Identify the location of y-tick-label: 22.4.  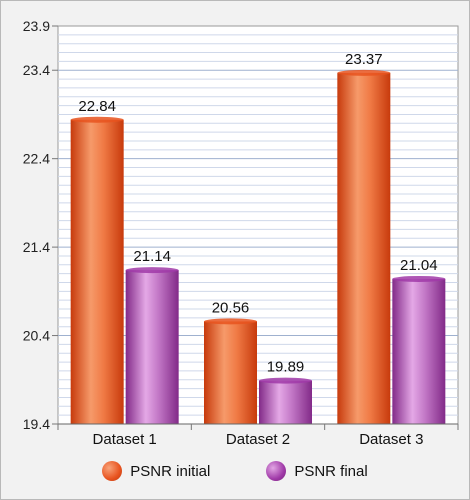
(36, 159).